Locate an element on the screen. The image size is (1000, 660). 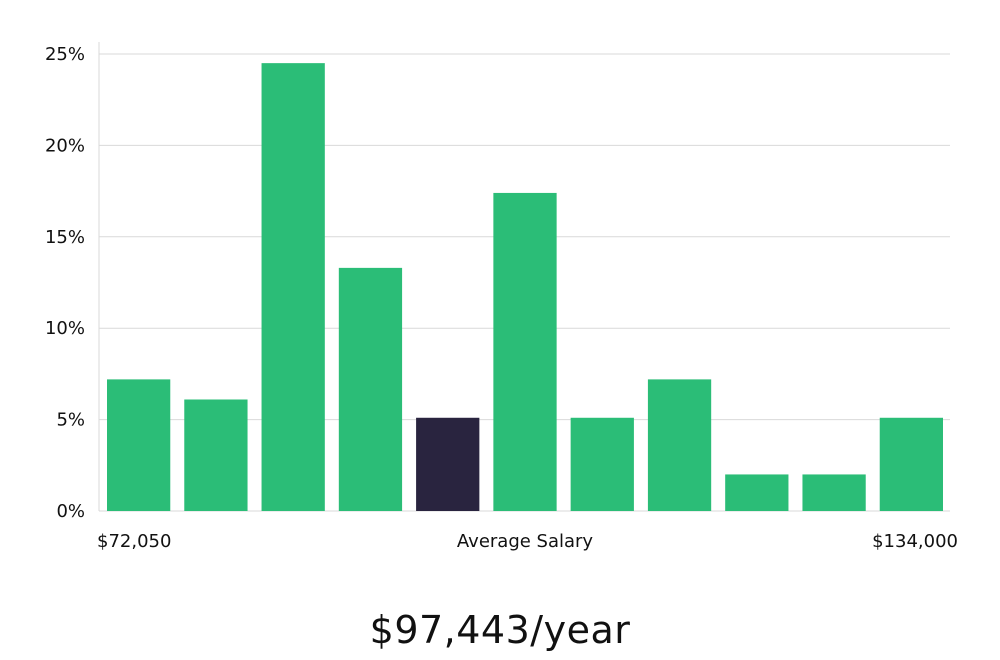
y-axis-ticks: 0% 5% 10% 15% 20% 25% is located at coordinates (65, 283).